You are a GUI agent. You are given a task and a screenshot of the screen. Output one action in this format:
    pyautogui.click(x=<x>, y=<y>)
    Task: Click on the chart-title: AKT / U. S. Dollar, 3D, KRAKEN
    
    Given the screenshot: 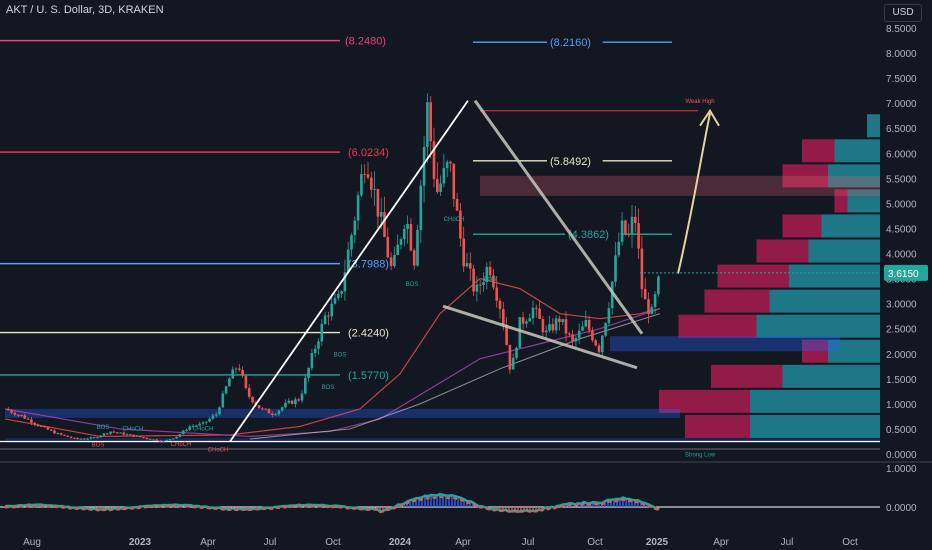 What is the action you would take?
    pyautogui.click(x=85, y=10)
    